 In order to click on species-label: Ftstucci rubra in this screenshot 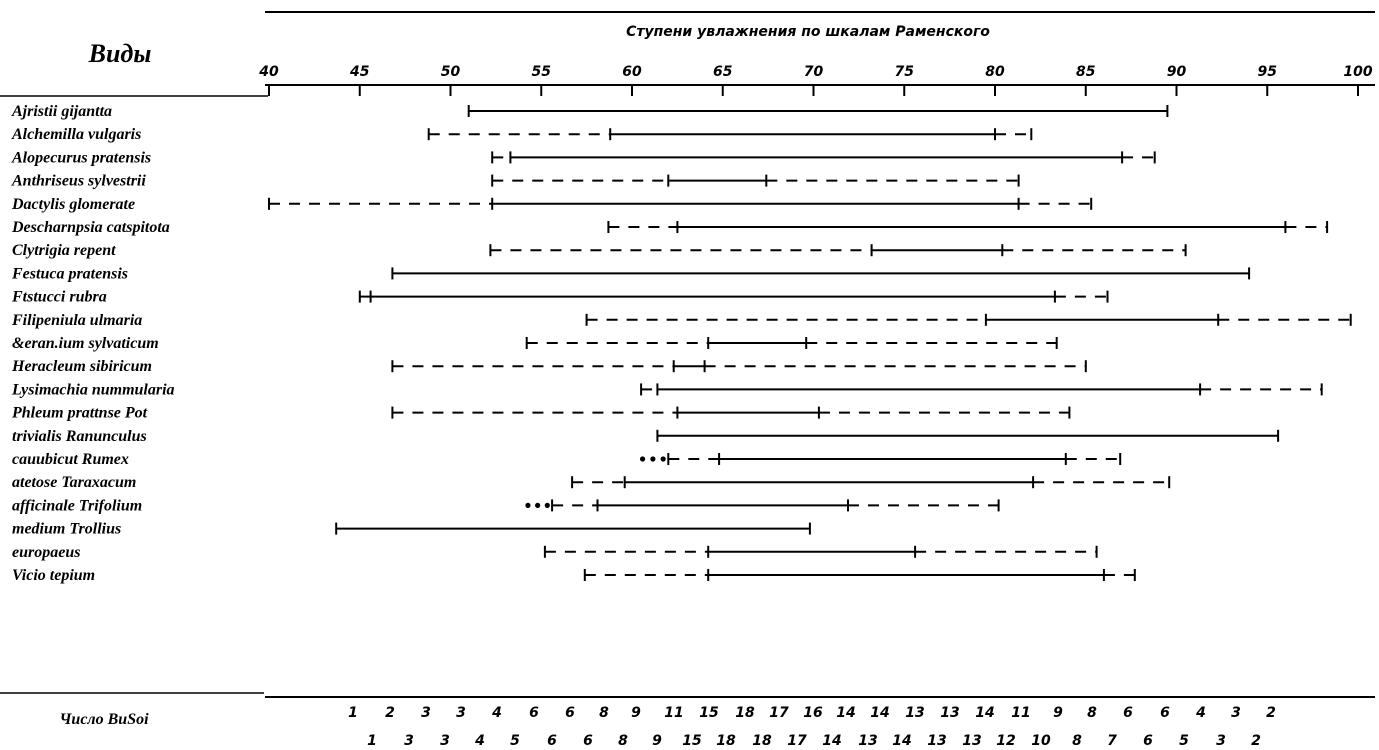, I will do `click(59, 297)`.